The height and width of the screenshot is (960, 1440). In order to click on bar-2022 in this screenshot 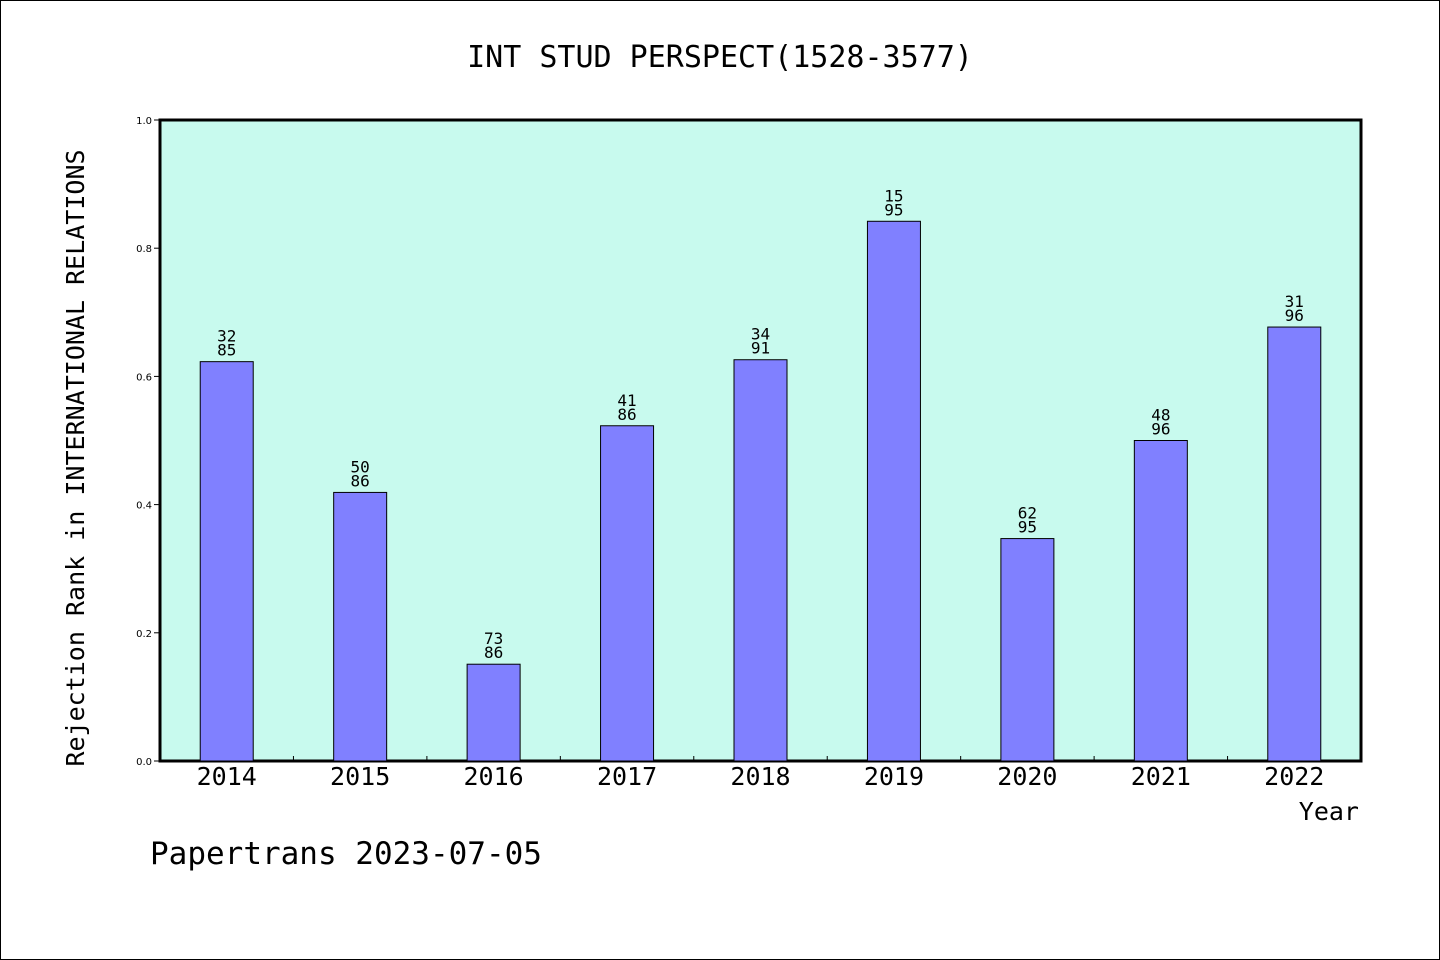, I will do `click(1294, 544)`.